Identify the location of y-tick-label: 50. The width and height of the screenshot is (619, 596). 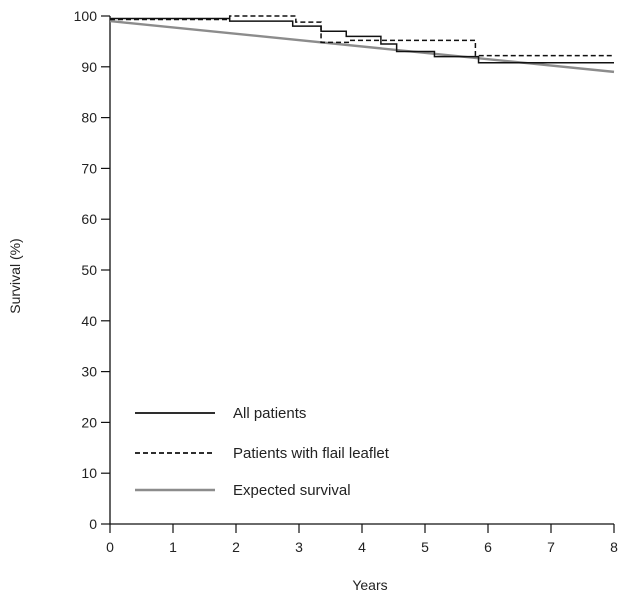
(89, 270).